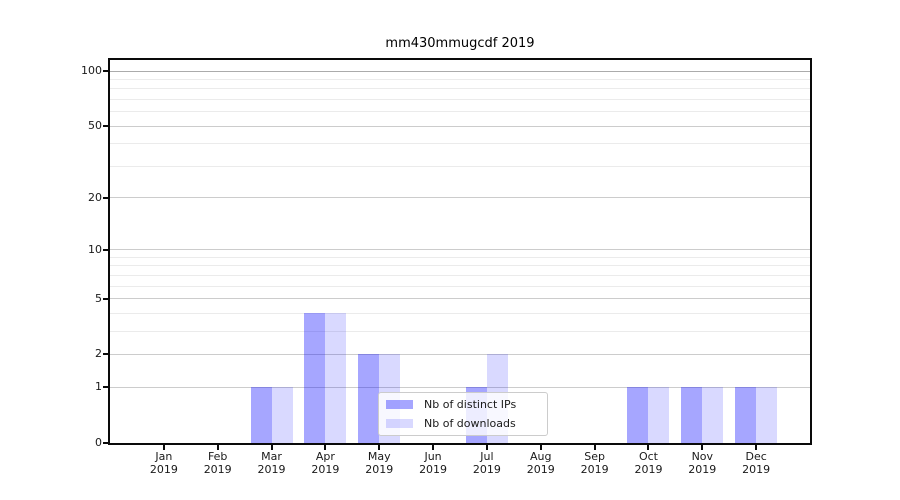 The height and width of the screenshot is (500, 900). I want to click on y-tick-label: 2, so click(98, 354).